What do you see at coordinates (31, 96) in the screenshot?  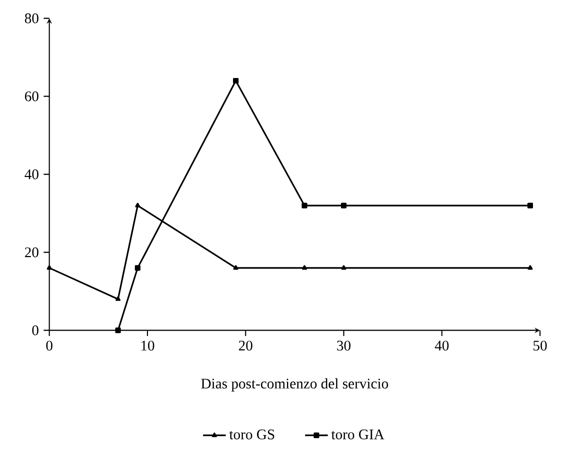 I see `y-tick-label: 60` at bounding box center [31, 96].